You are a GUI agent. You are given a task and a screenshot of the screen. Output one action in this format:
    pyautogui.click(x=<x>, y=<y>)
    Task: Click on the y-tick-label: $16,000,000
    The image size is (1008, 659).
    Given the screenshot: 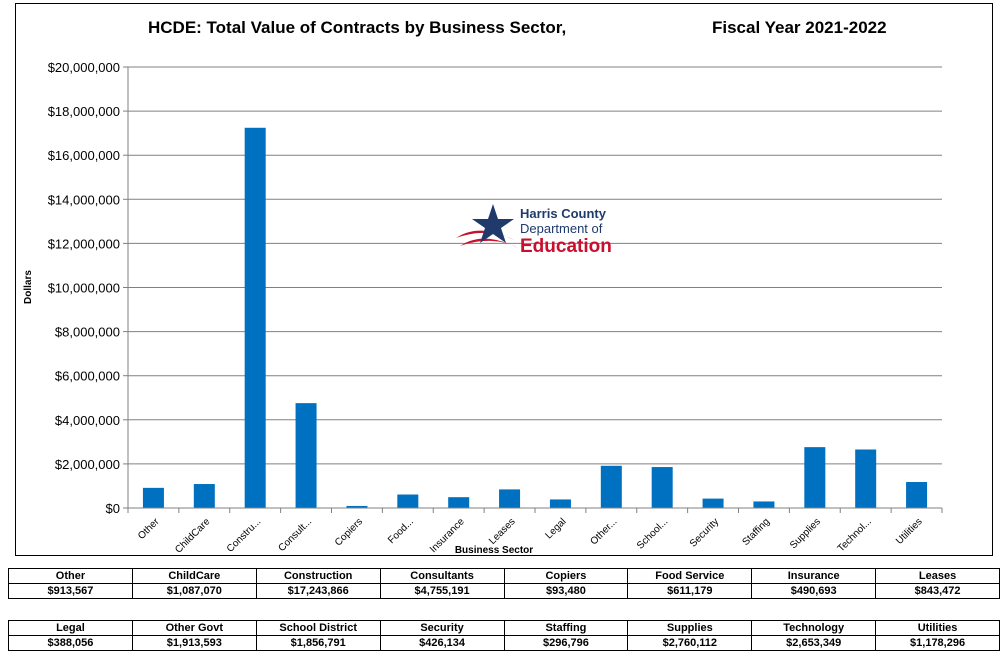 What is the action you would take?
    pyautogui.click(x=84, y=155)
    